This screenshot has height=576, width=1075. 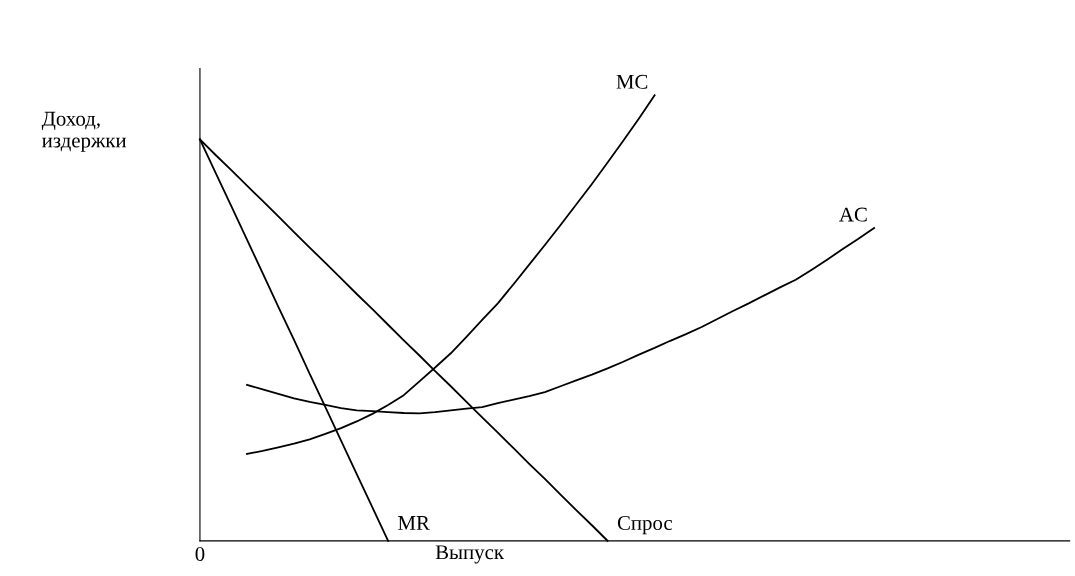 I want to click on y-axis-title: Доход, издержки, so click(x=84, y=131).